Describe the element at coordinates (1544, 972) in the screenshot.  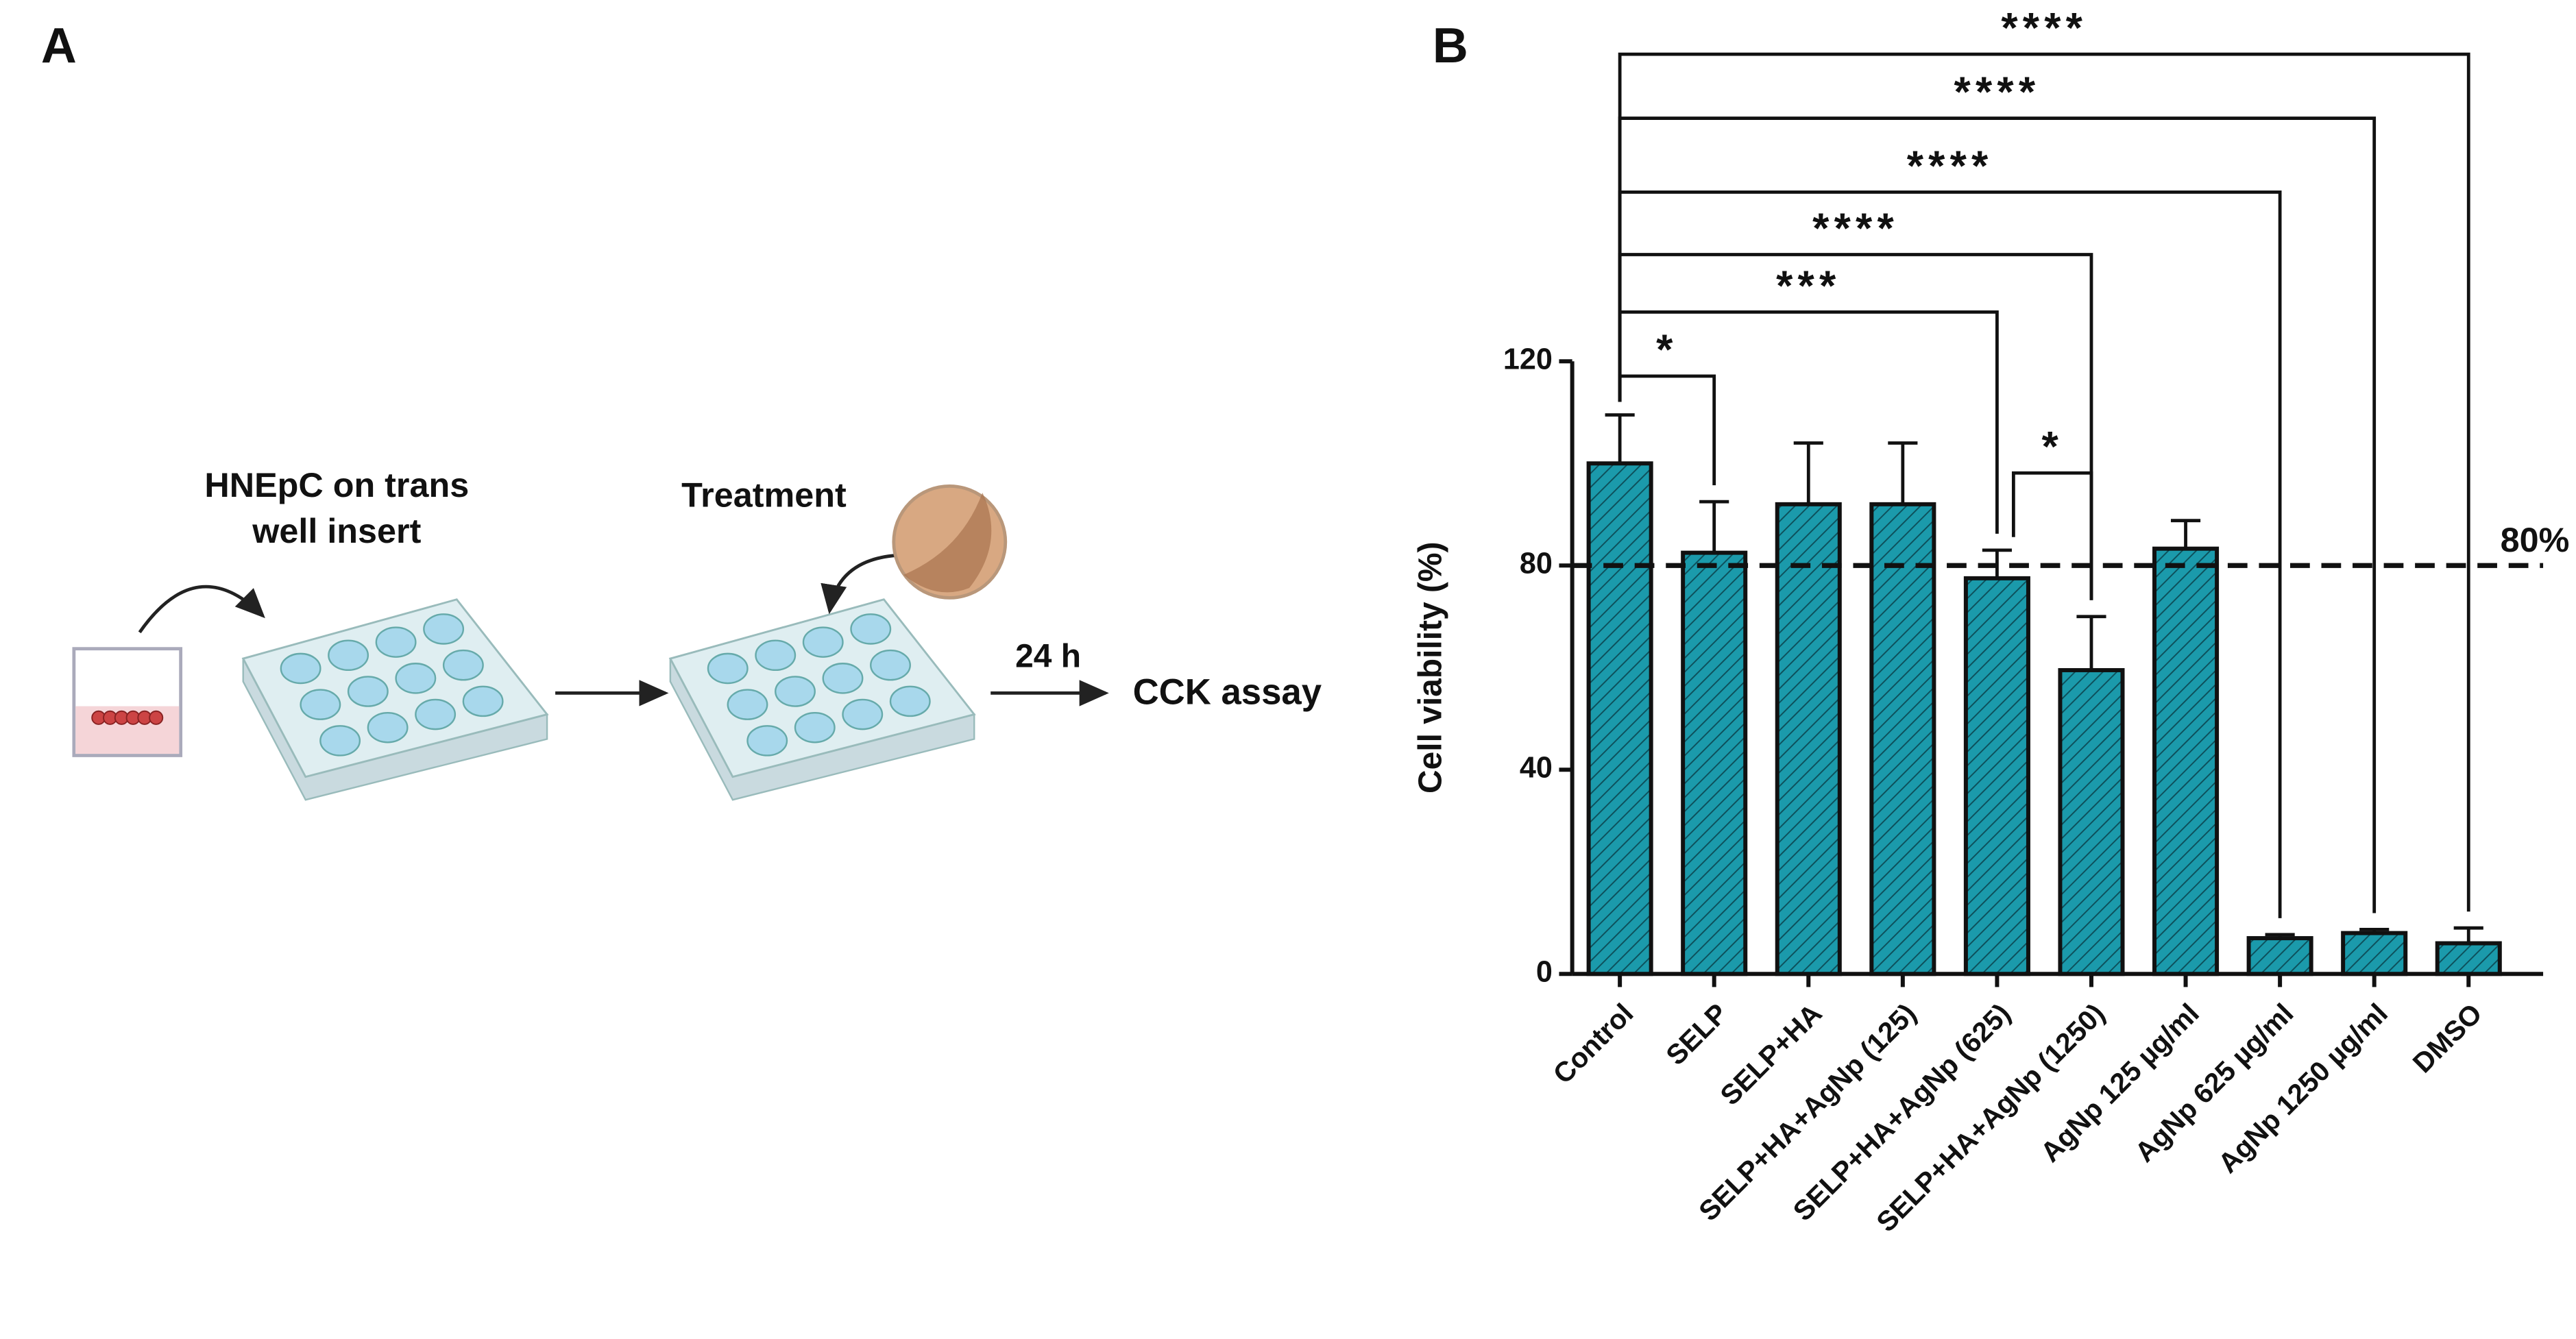
I see `y-tick-label: 0` at that location.